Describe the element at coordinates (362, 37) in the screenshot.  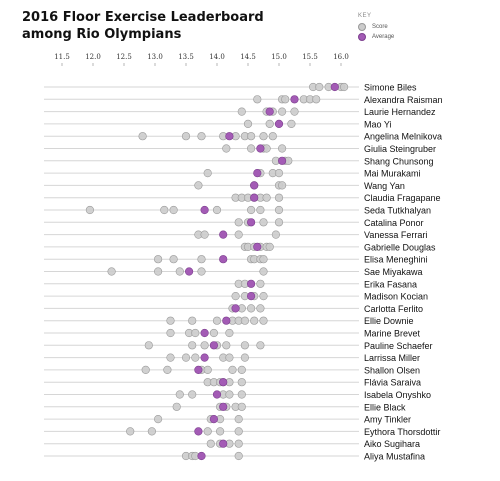
I see `legend-average-swatch` at that location.